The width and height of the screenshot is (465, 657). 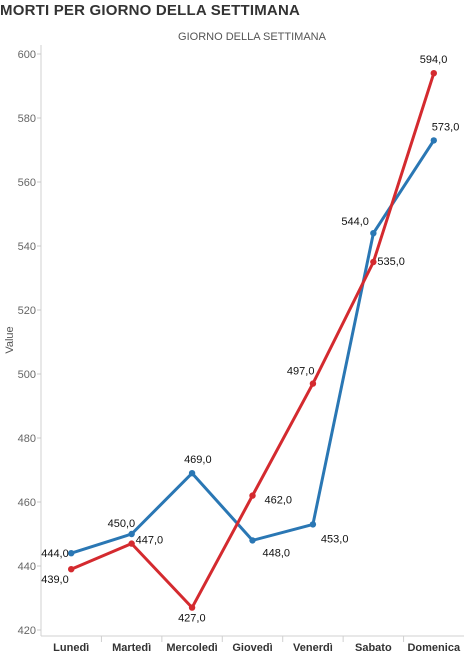 What do you see at coordinates (27, 567) in the screenshot?
I see `y-tick-label: 440` at bounding box center [27, 567].